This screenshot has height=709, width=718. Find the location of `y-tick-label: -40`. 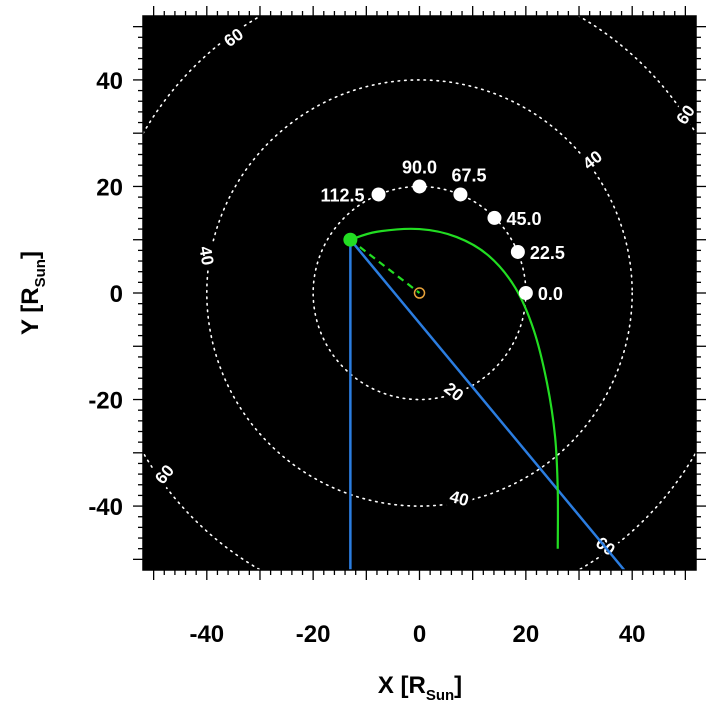

y-tick-label: -40 is located at coordinates (105, 507).